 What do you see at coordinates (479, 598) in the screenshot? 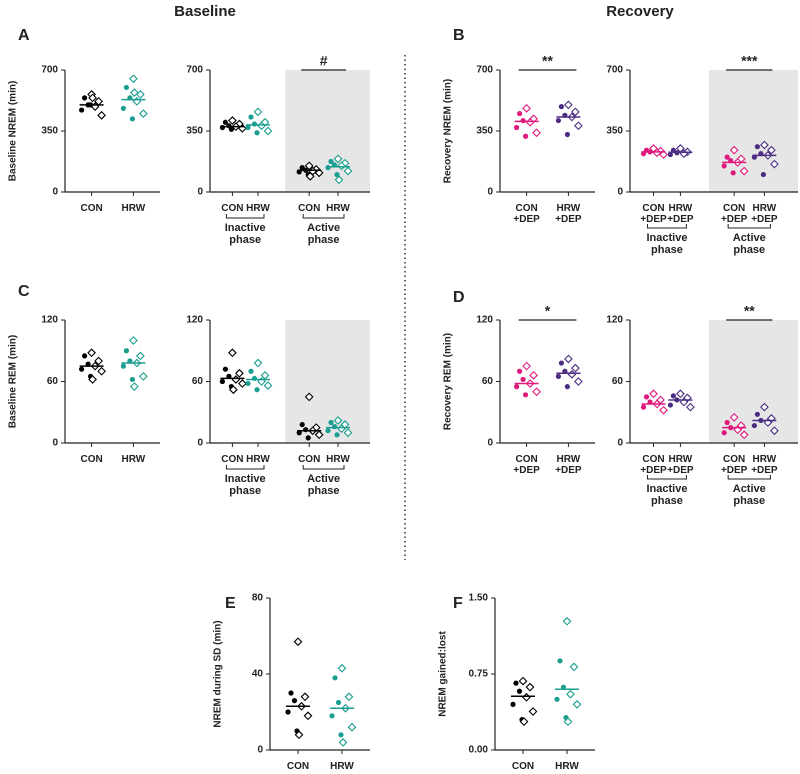
I see `y-tick-label: 1.50` at bounding box center [479, 598].